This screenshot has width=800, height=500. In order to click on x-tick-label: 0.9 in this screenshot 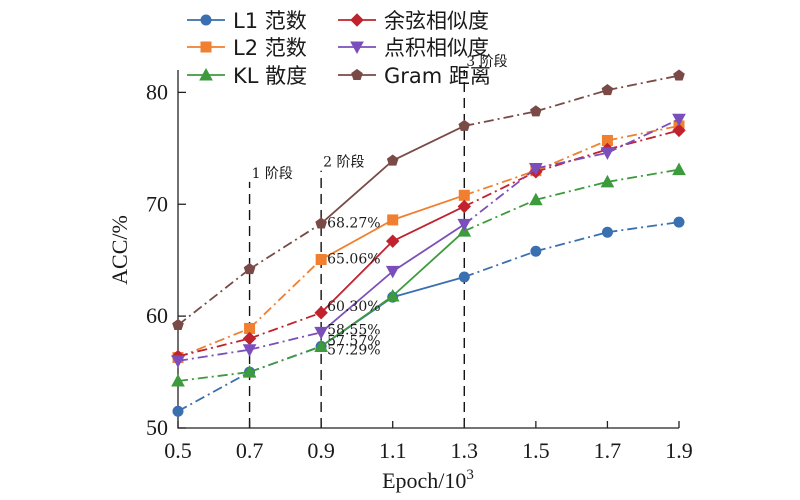, I will do `click(321, 450)`.